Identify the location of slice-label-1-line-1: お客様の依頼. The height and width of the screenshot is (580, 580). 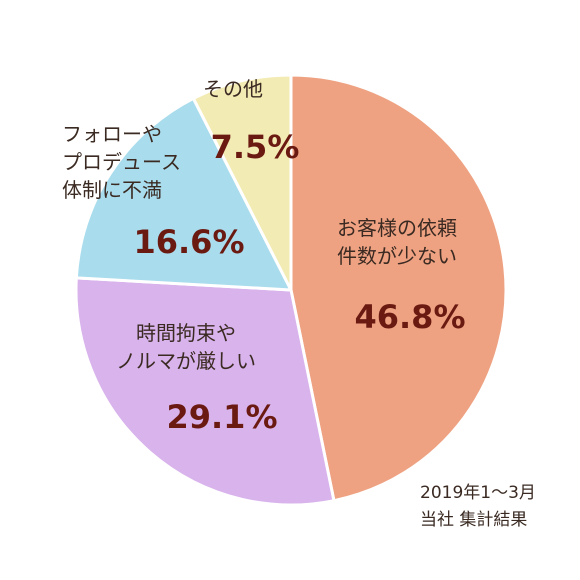
(397, 228).